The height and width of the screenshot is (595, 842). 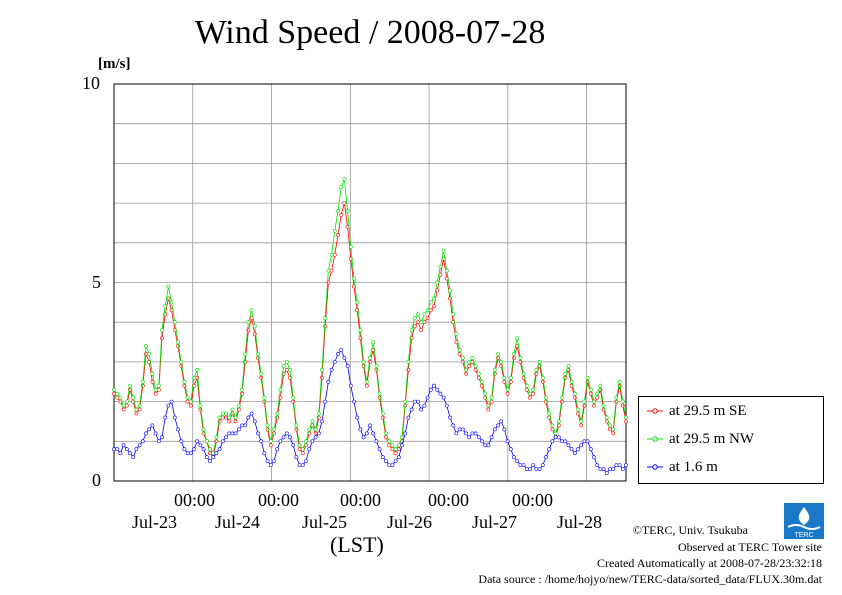 I want to click on legend-label: at 29.5 m NW, so click(x=711, y=438).